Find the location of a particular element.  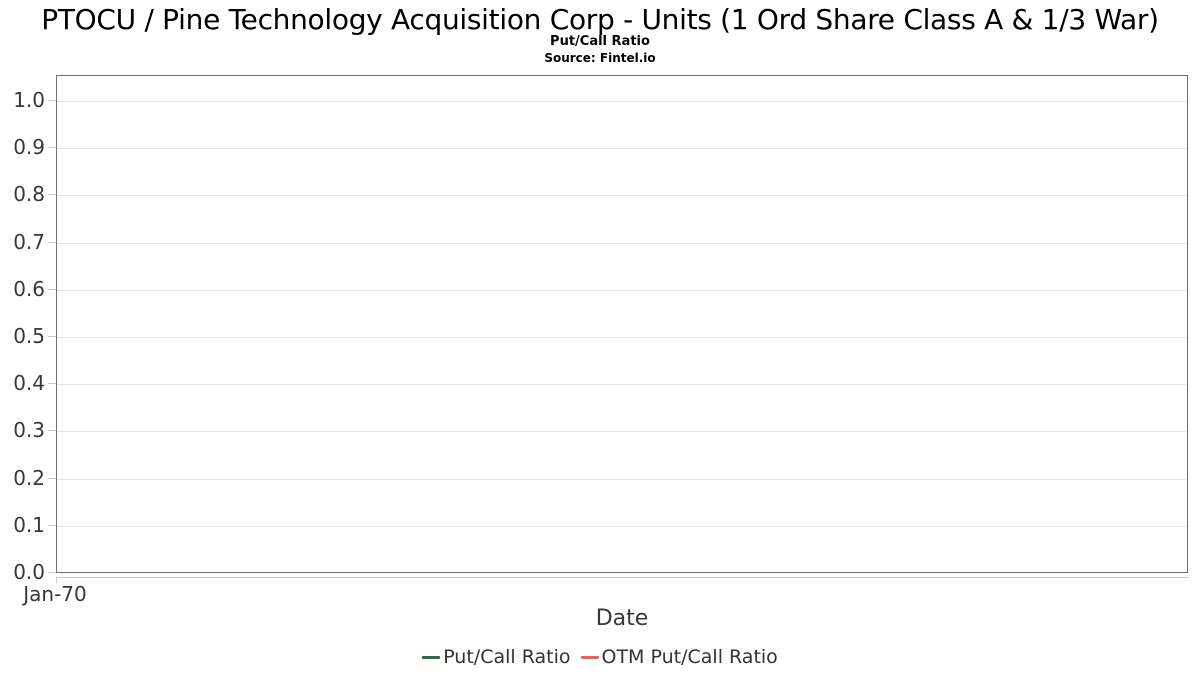

x-axis-tick is located at coordinates (56, 580).